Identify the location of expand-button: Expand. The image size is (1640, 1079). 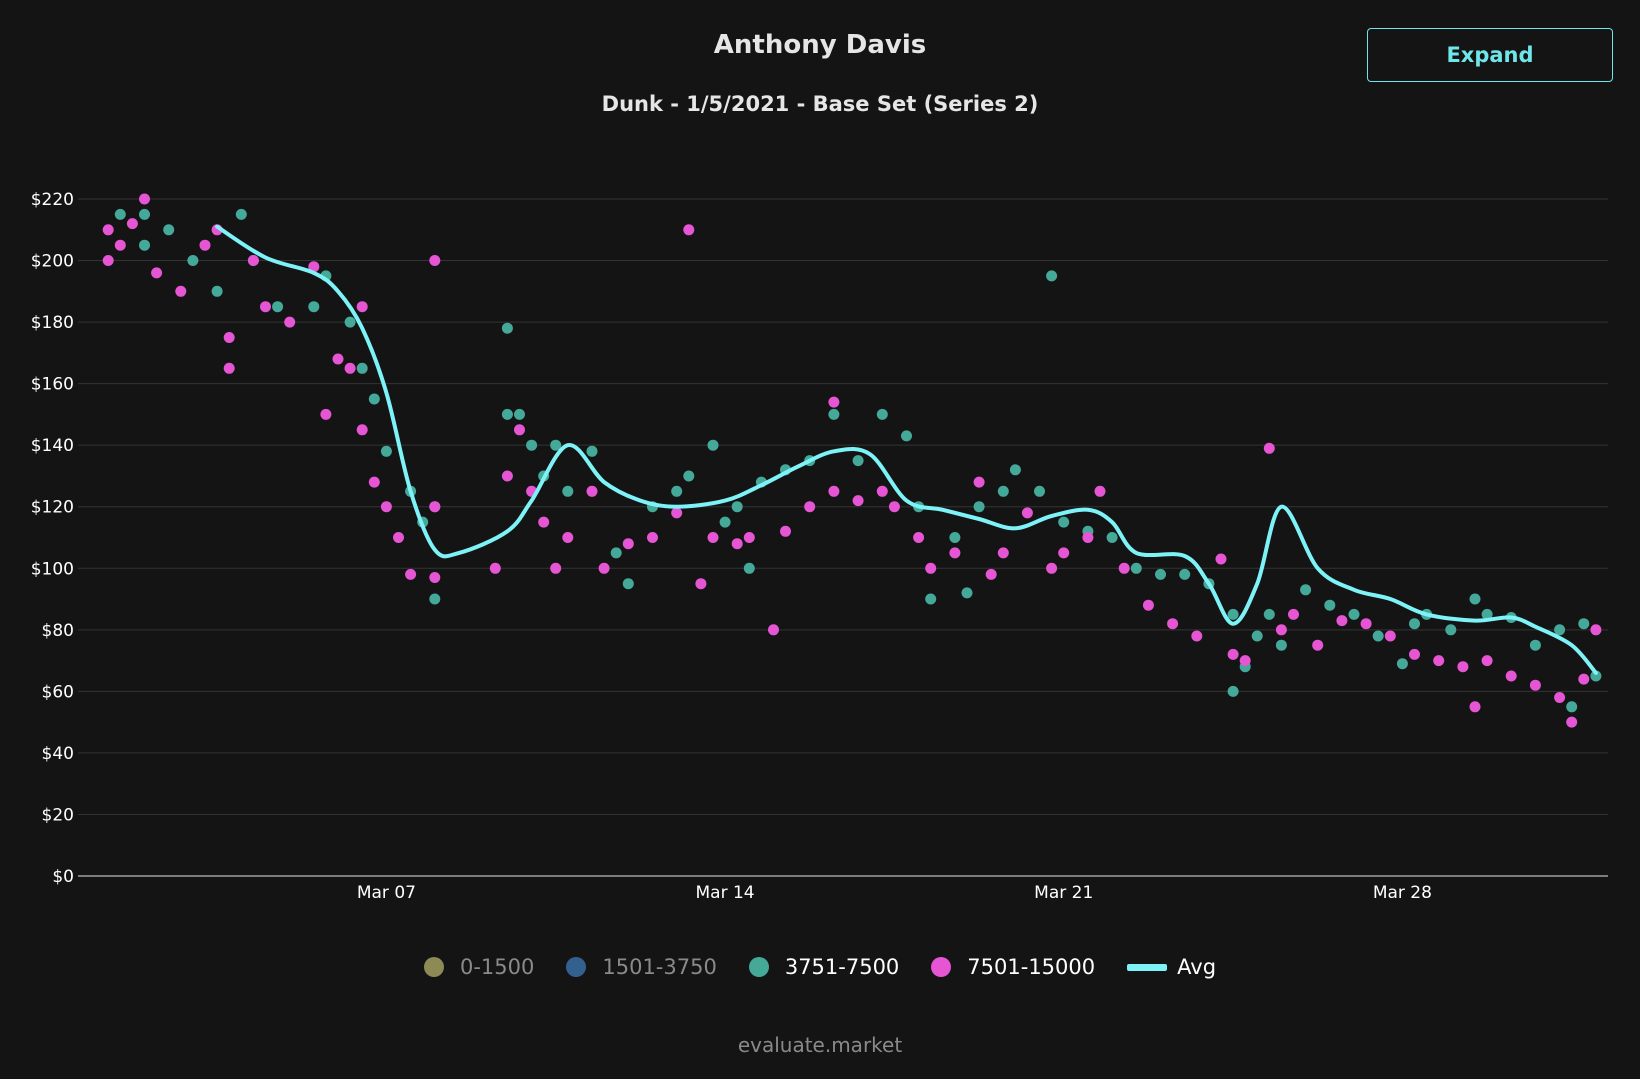
(1490, 55).